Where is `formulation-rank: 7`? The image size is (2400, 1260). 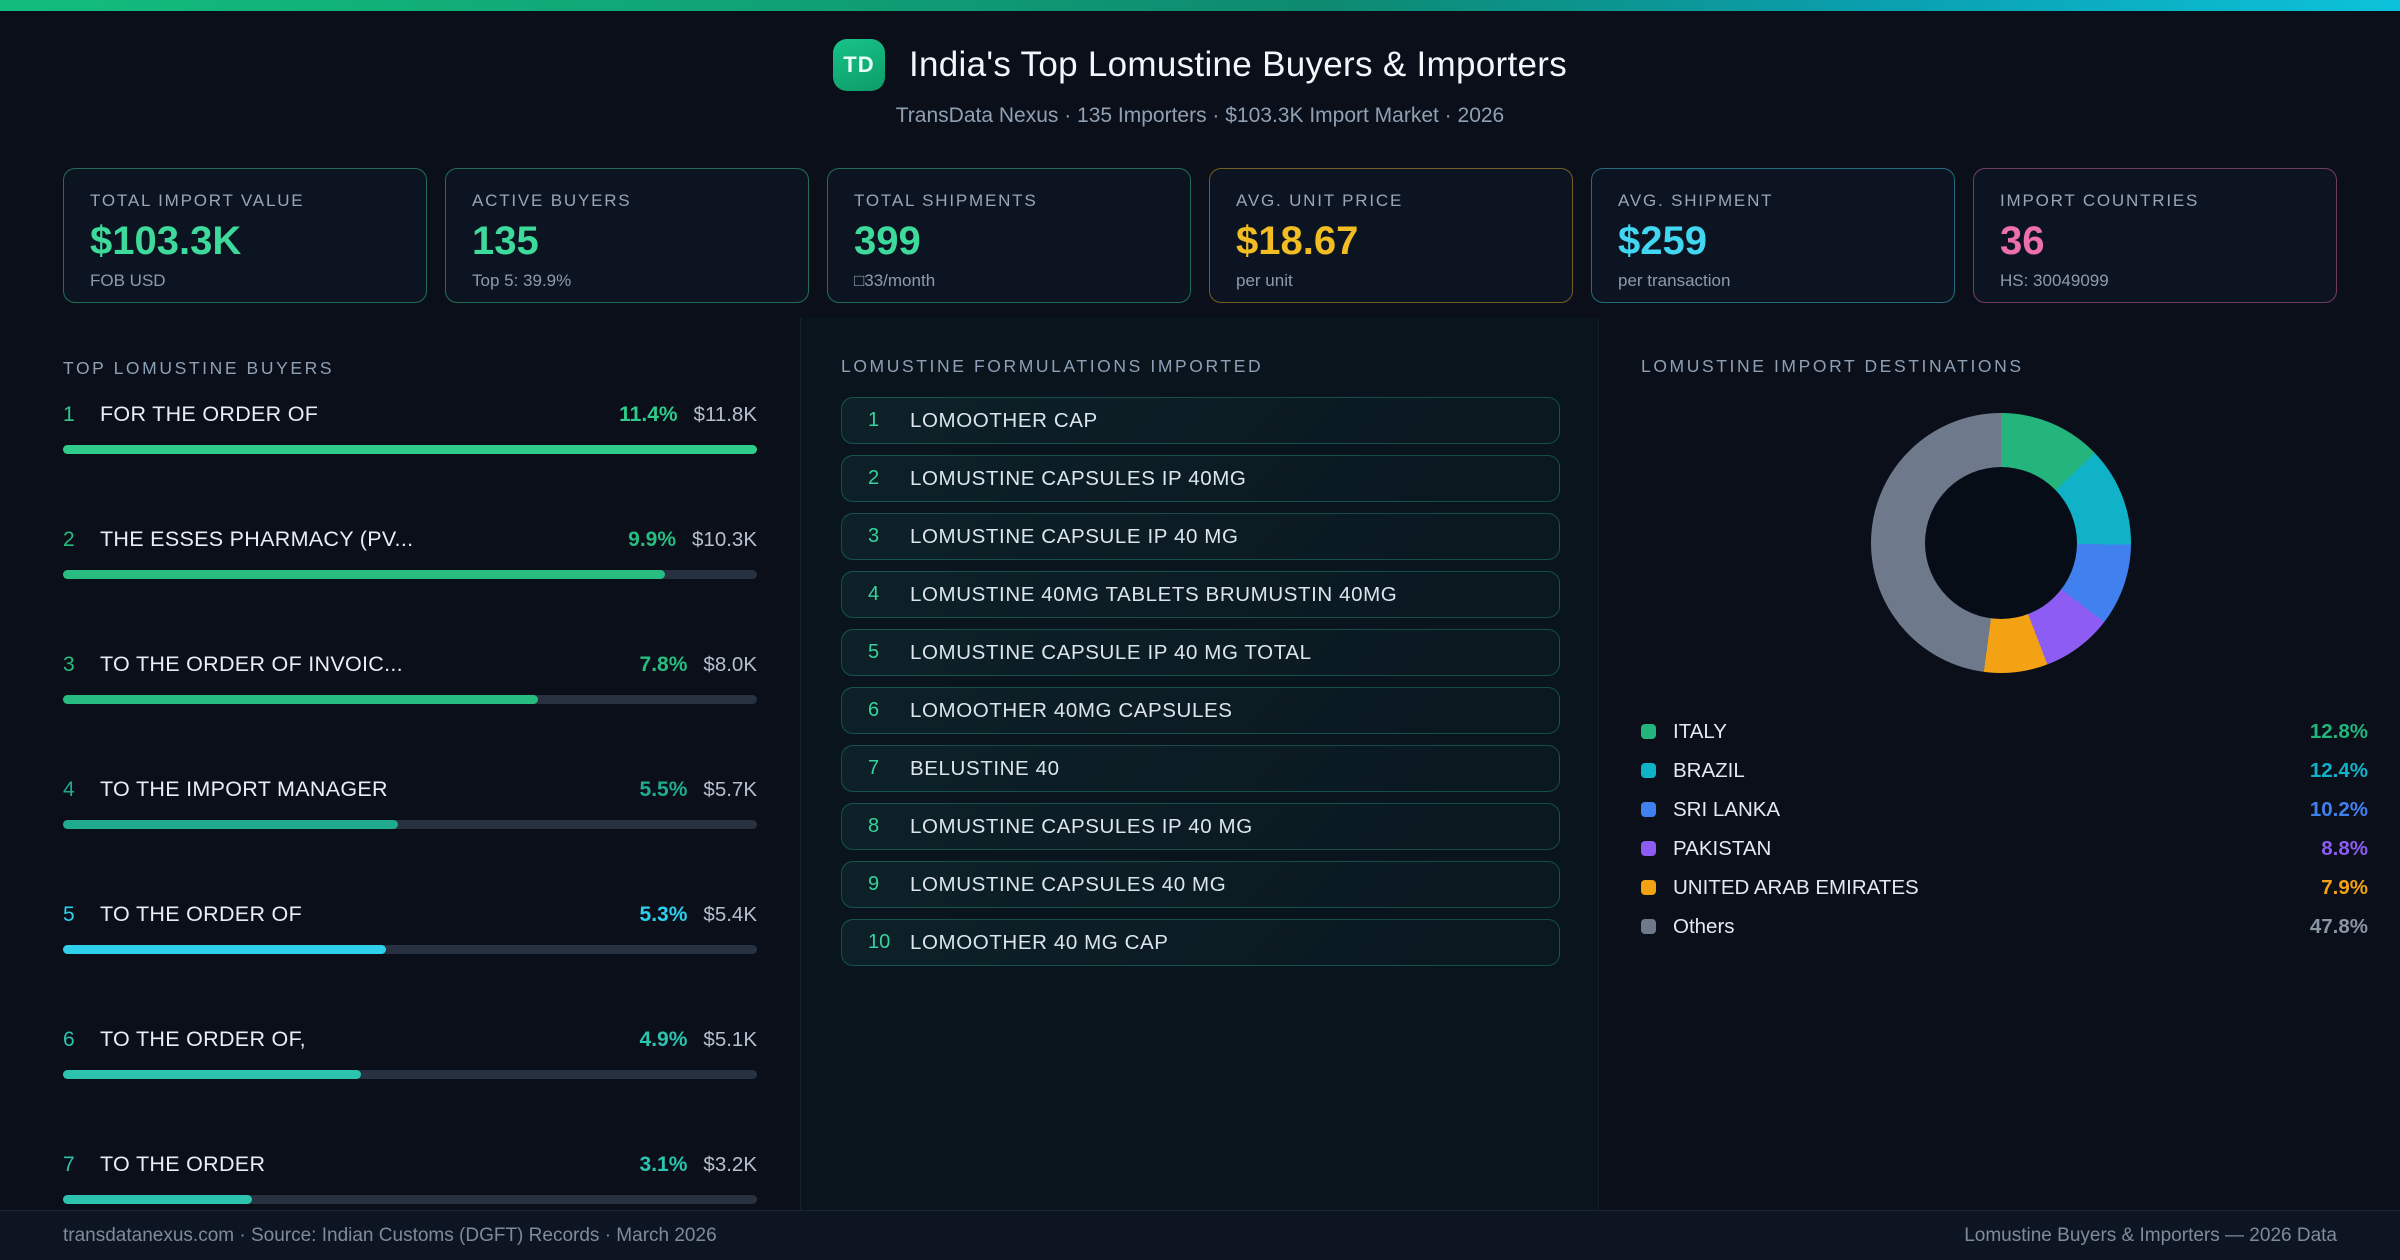
formulation-rank: 7 is located at coordinates (874, 768).